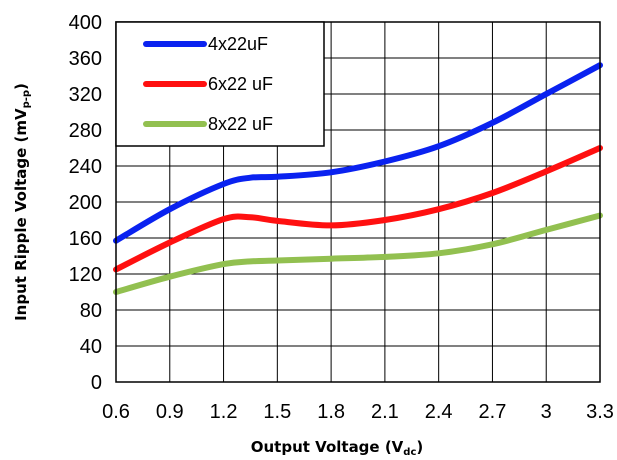 Image resolution: width=617 pixels, height=460 pixels. I want to click on y-tick-label: 160, so click(85, 239).